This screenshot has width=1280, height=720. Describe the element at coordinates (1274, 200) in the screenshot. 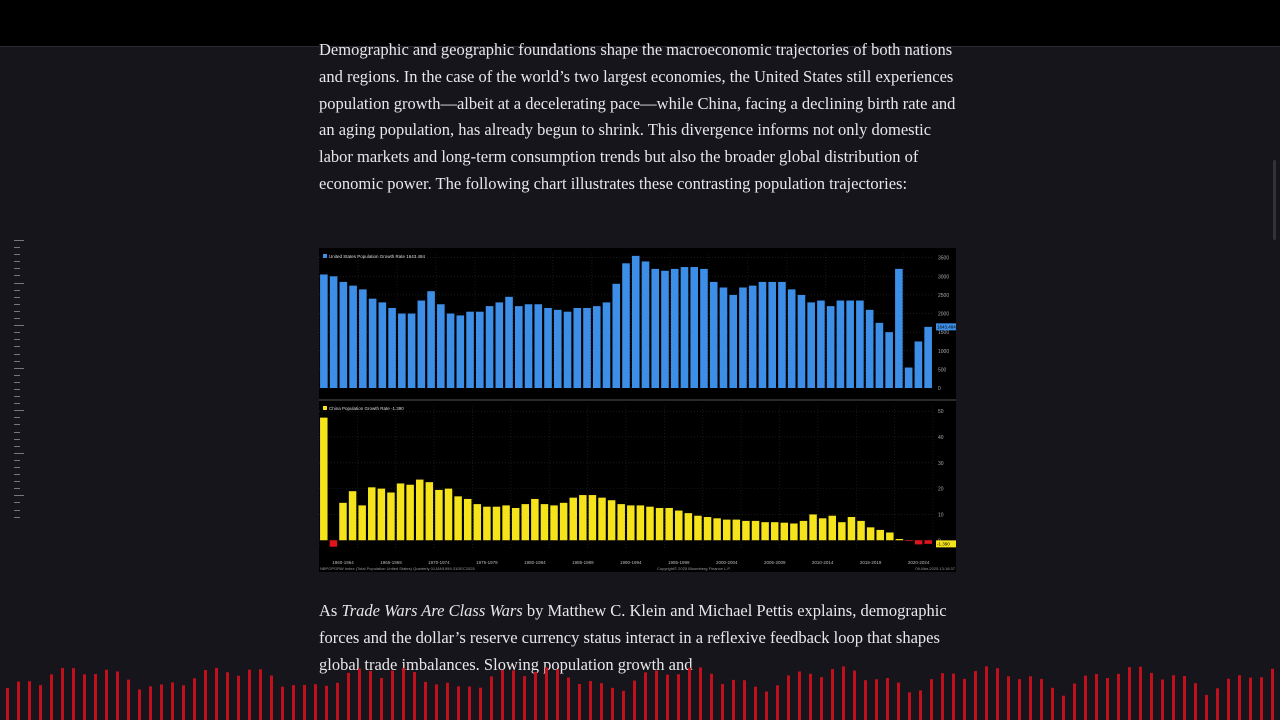

I see `scrollbar-thumb` at that location.